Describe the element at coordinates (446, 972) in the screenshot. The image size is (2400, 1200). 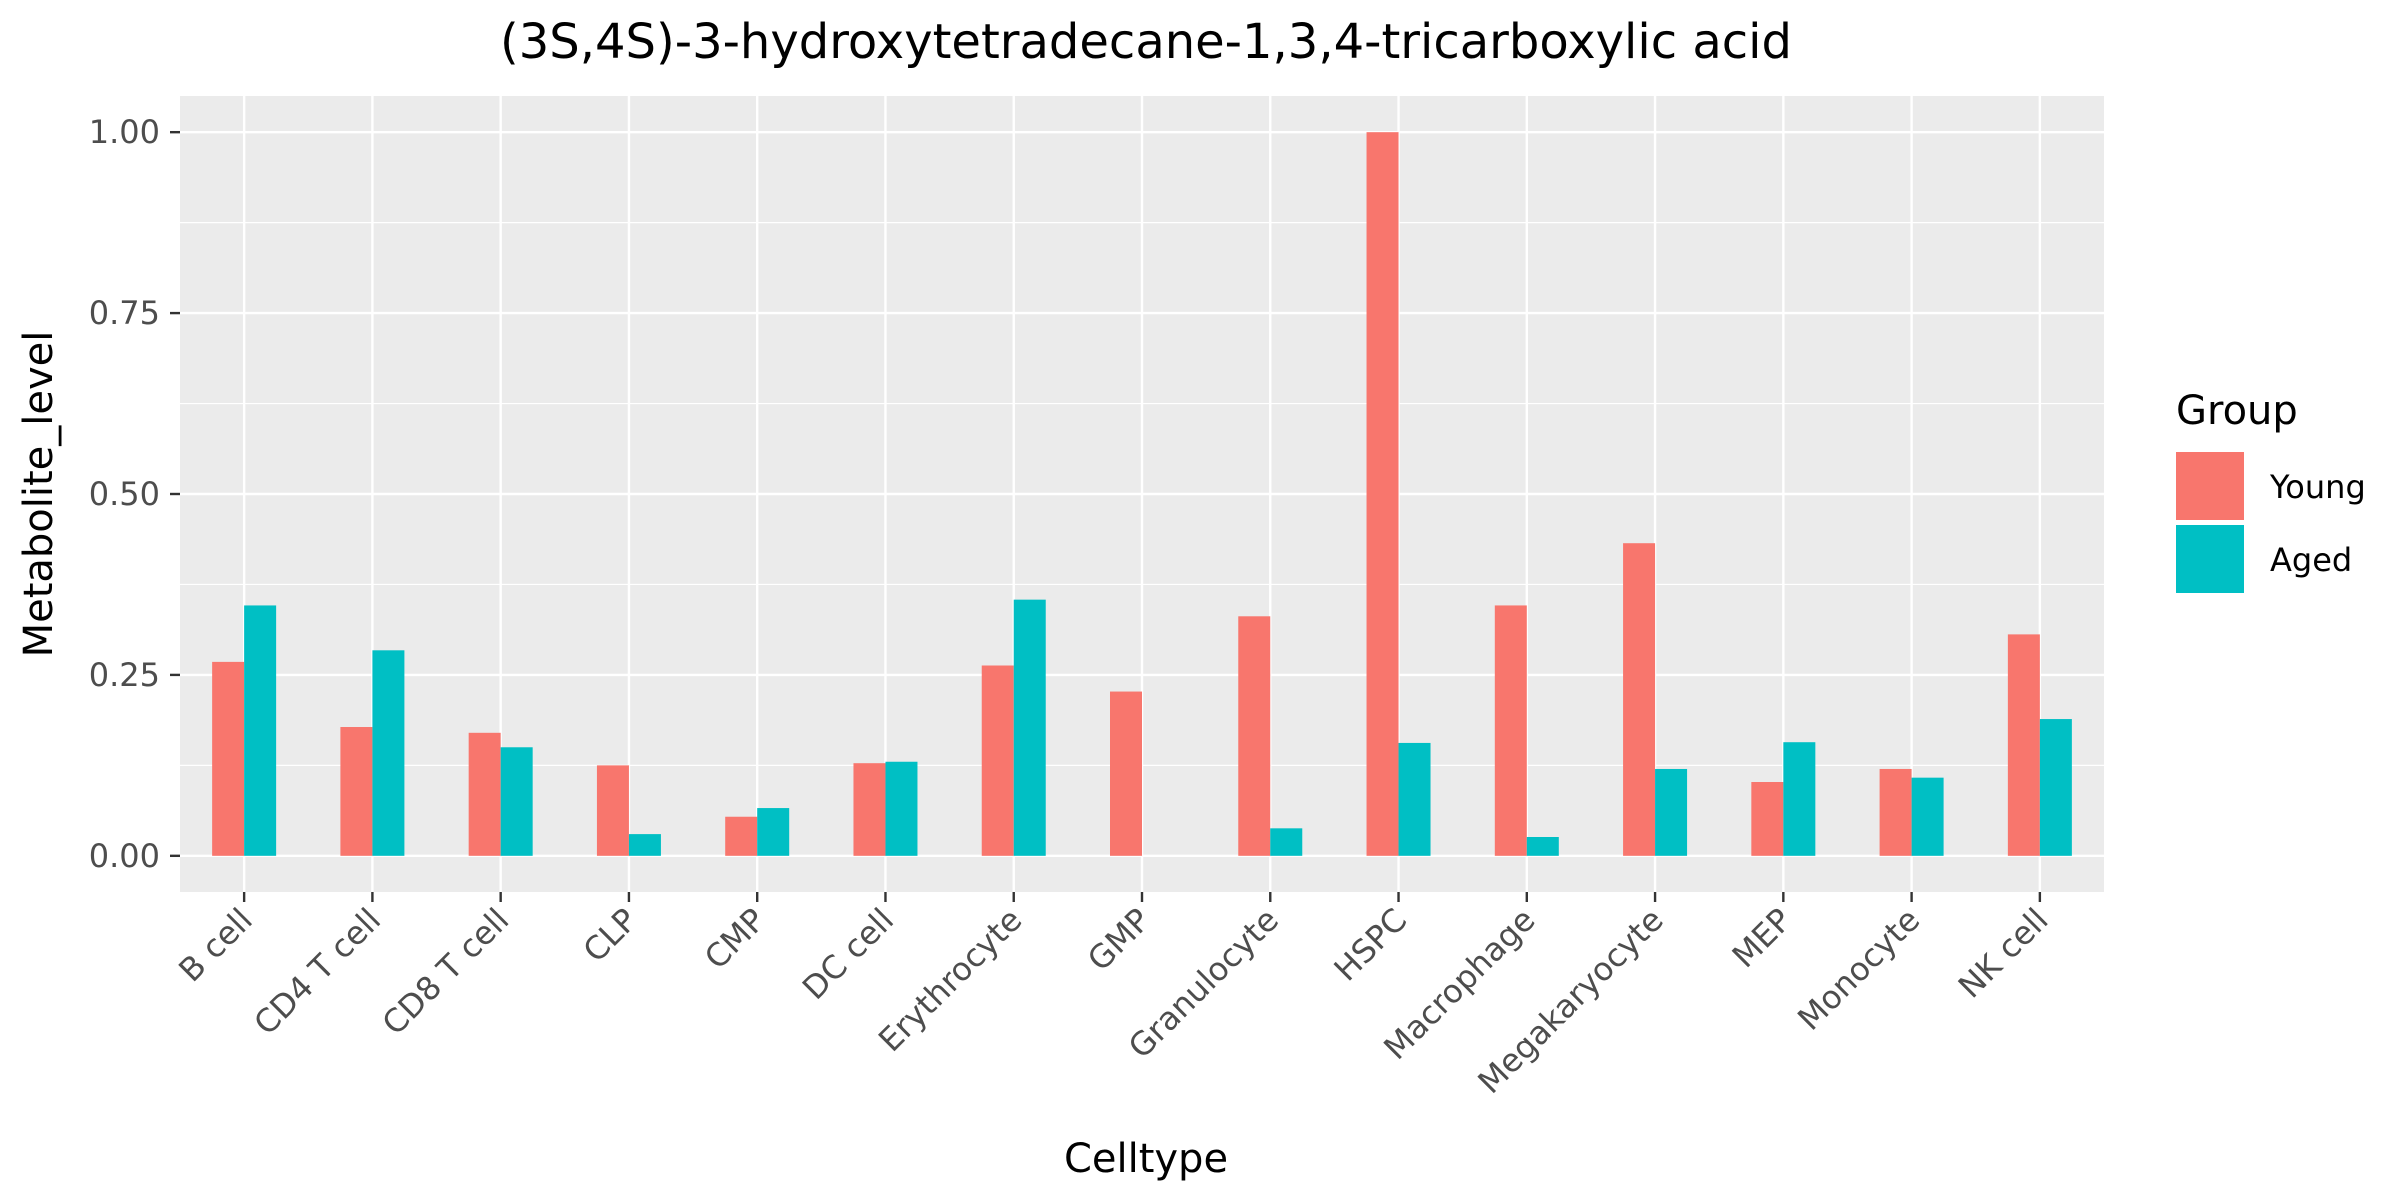
I see `x-tick-label: CD8 T cell` at that location.